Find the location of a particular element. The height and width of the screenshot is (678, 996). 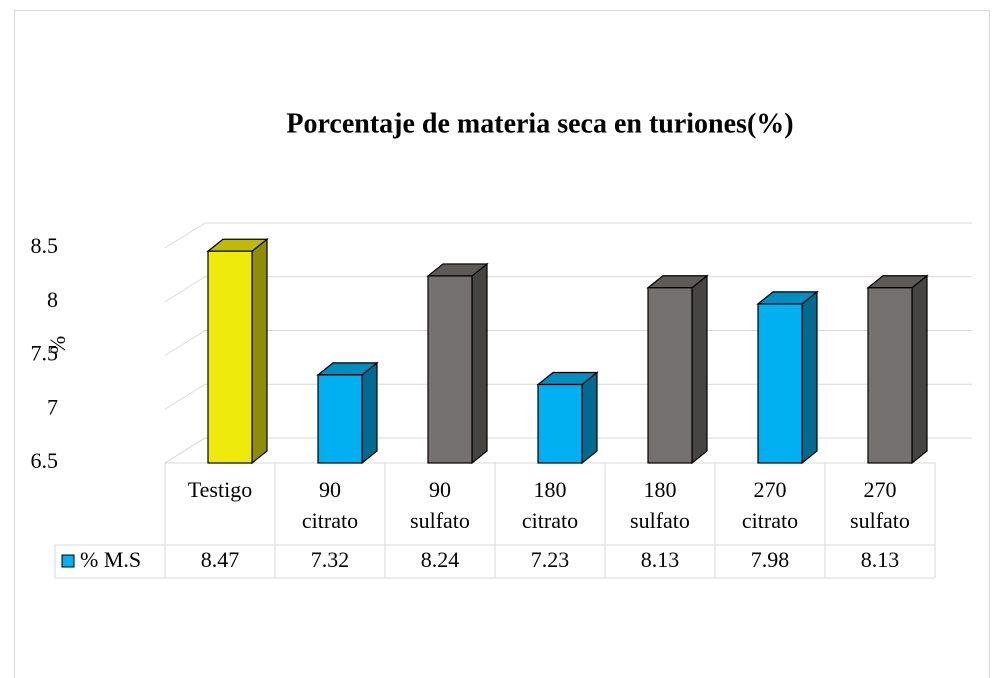

x-tick-label: 270 citrato is located at coordinates (770, 505).